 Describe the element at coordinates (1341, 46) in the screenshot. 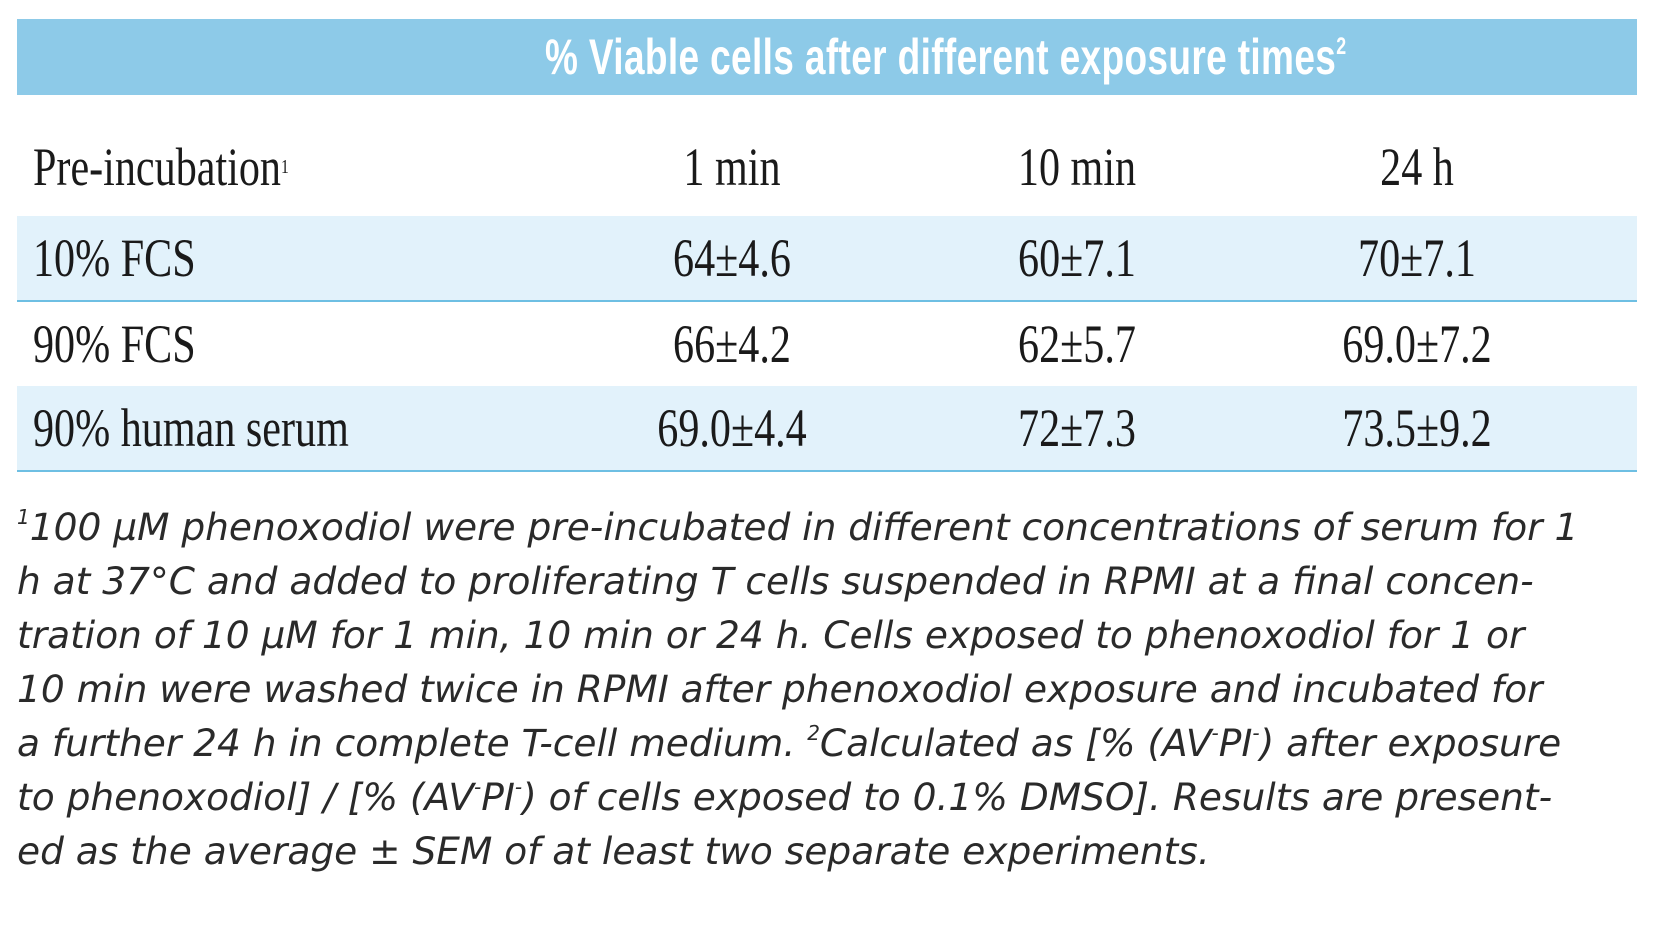

I see `table-title-superscript: 2` at that location.